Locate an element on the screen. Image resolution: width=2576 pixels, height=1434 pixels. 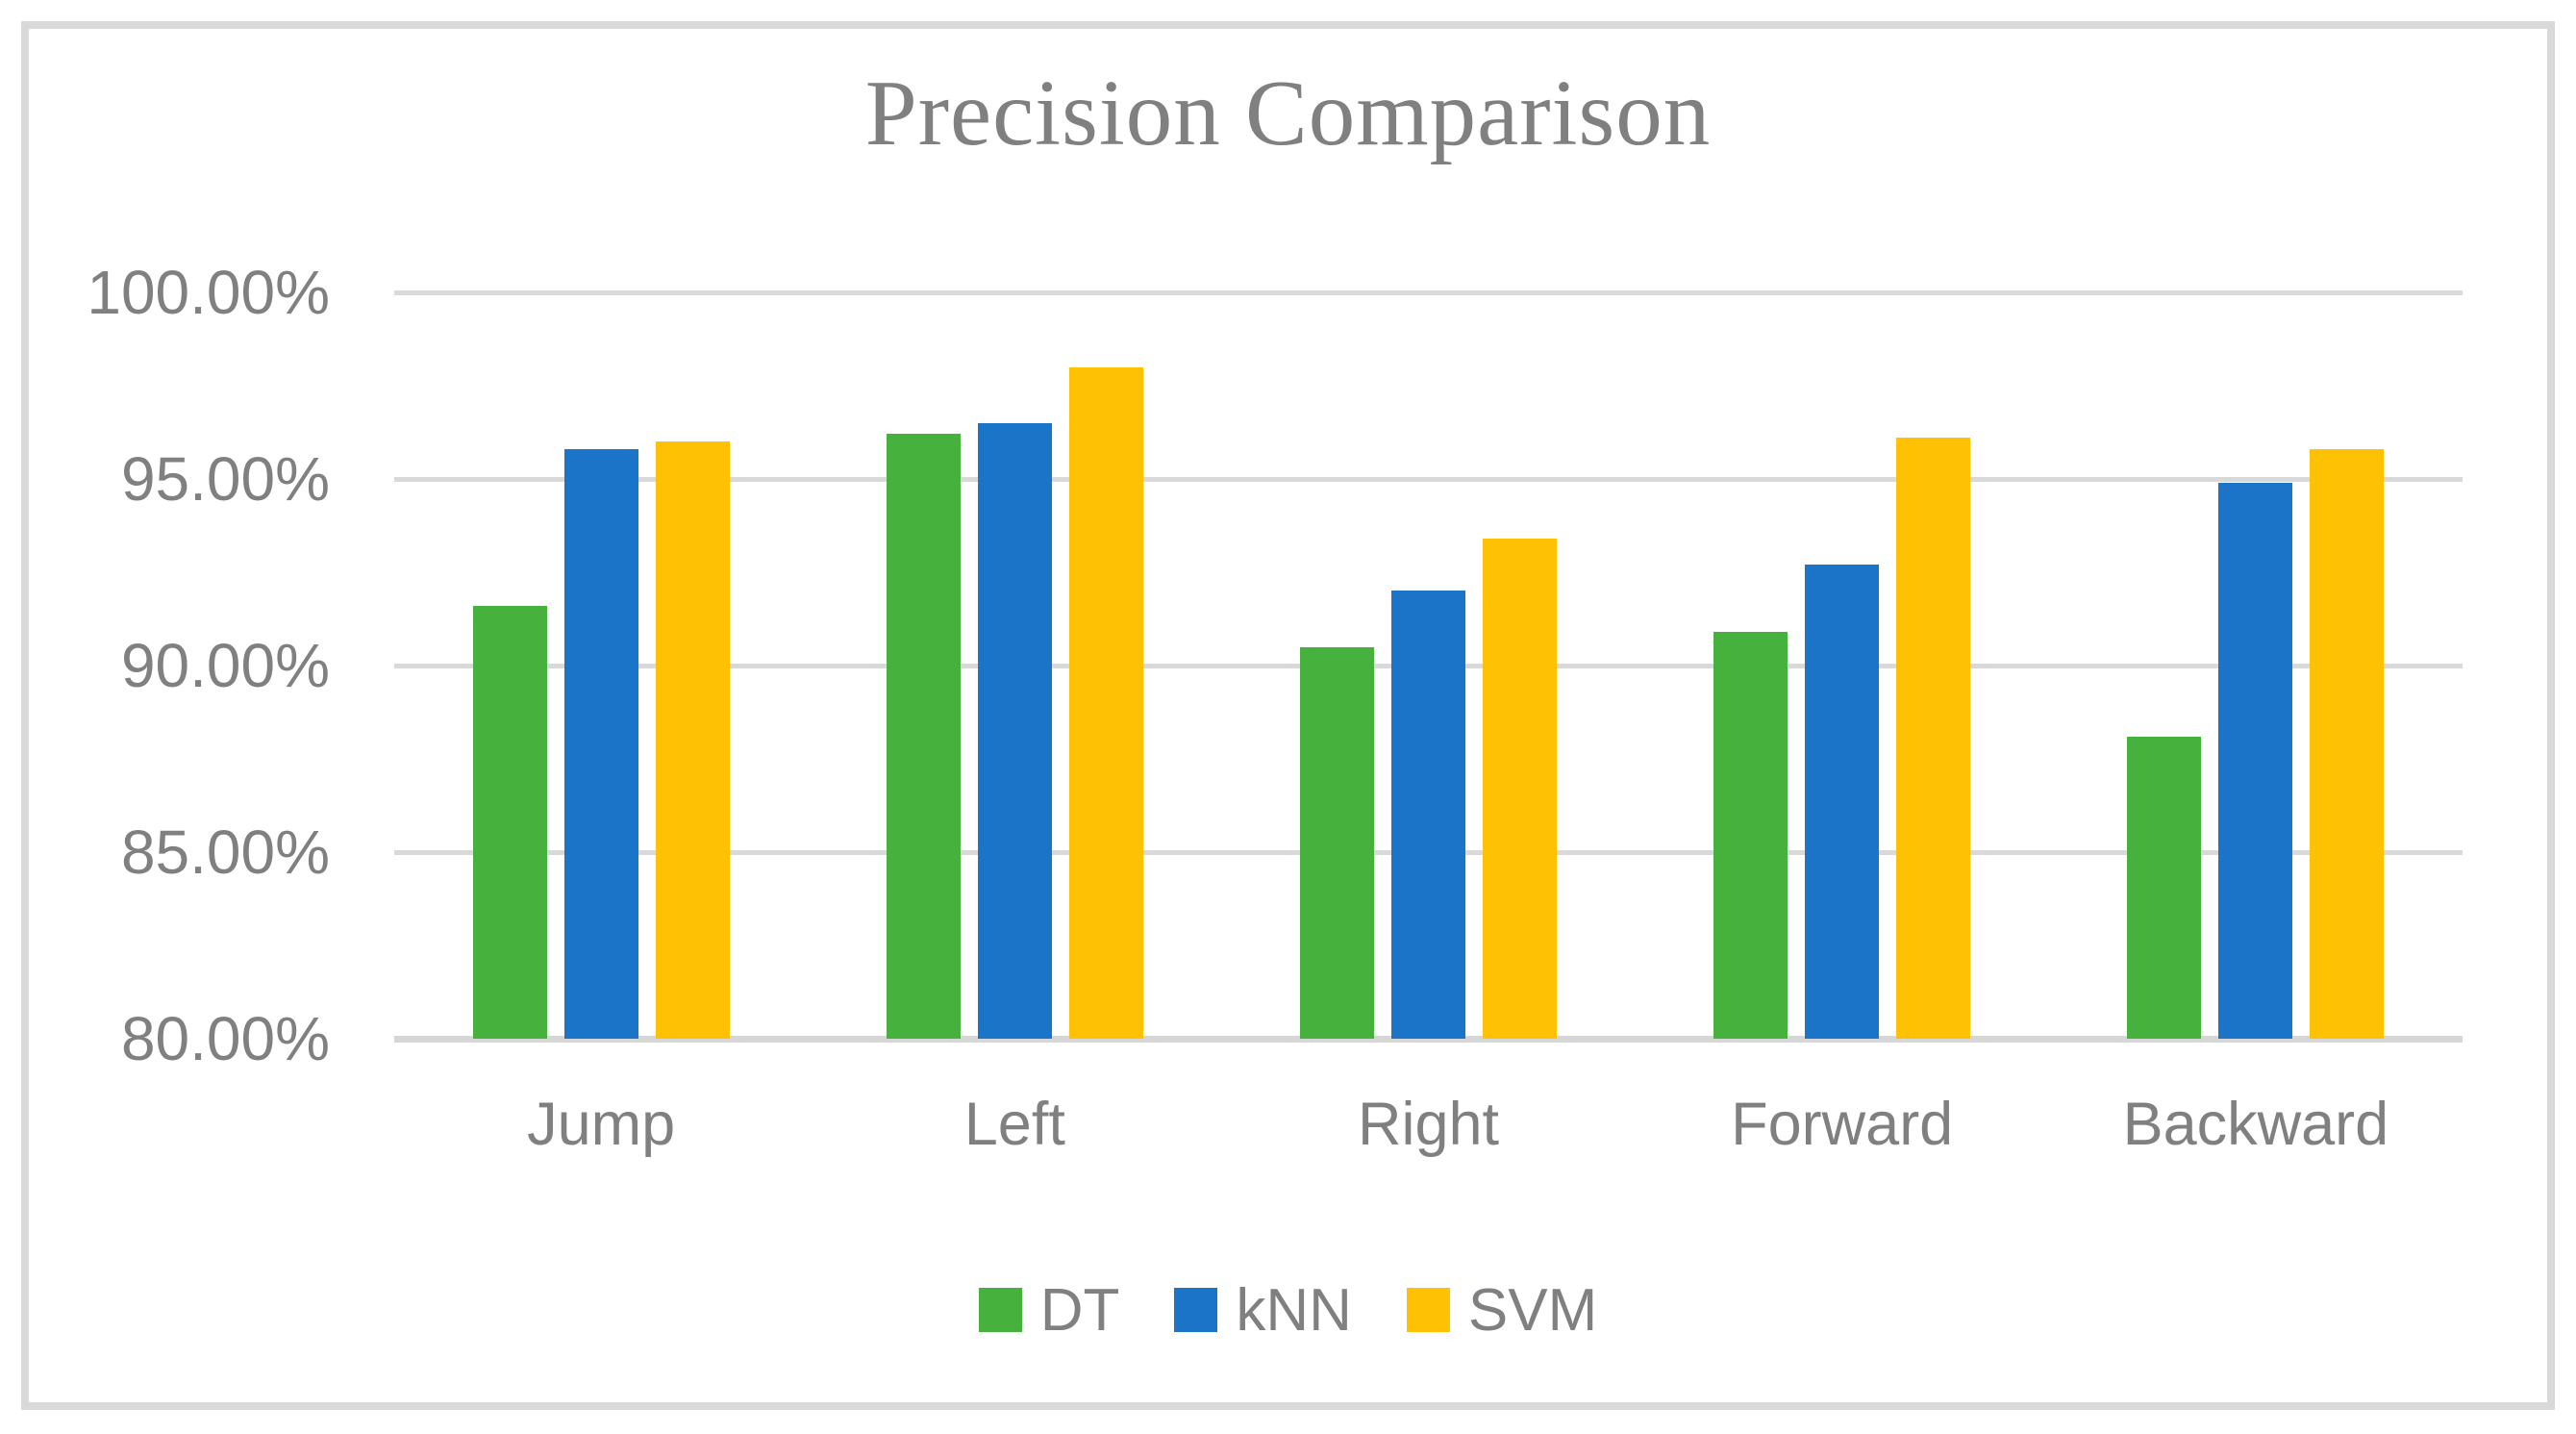
y-tick-label-90: 90.00% is located at coordinates (225, 665).